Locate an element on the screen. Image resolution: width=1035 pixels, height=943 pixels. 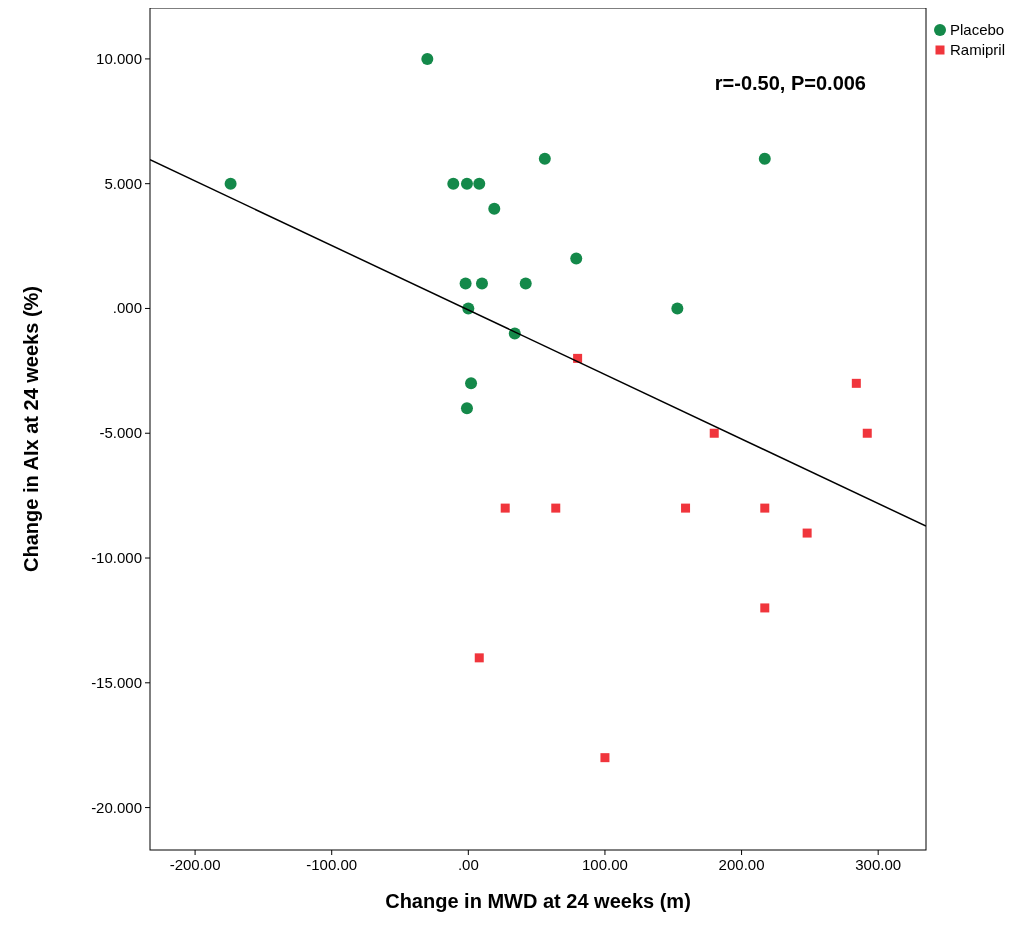
y-axis-title: Change in AIx at 24 weeks (%) is located at coordinates (31, 429).